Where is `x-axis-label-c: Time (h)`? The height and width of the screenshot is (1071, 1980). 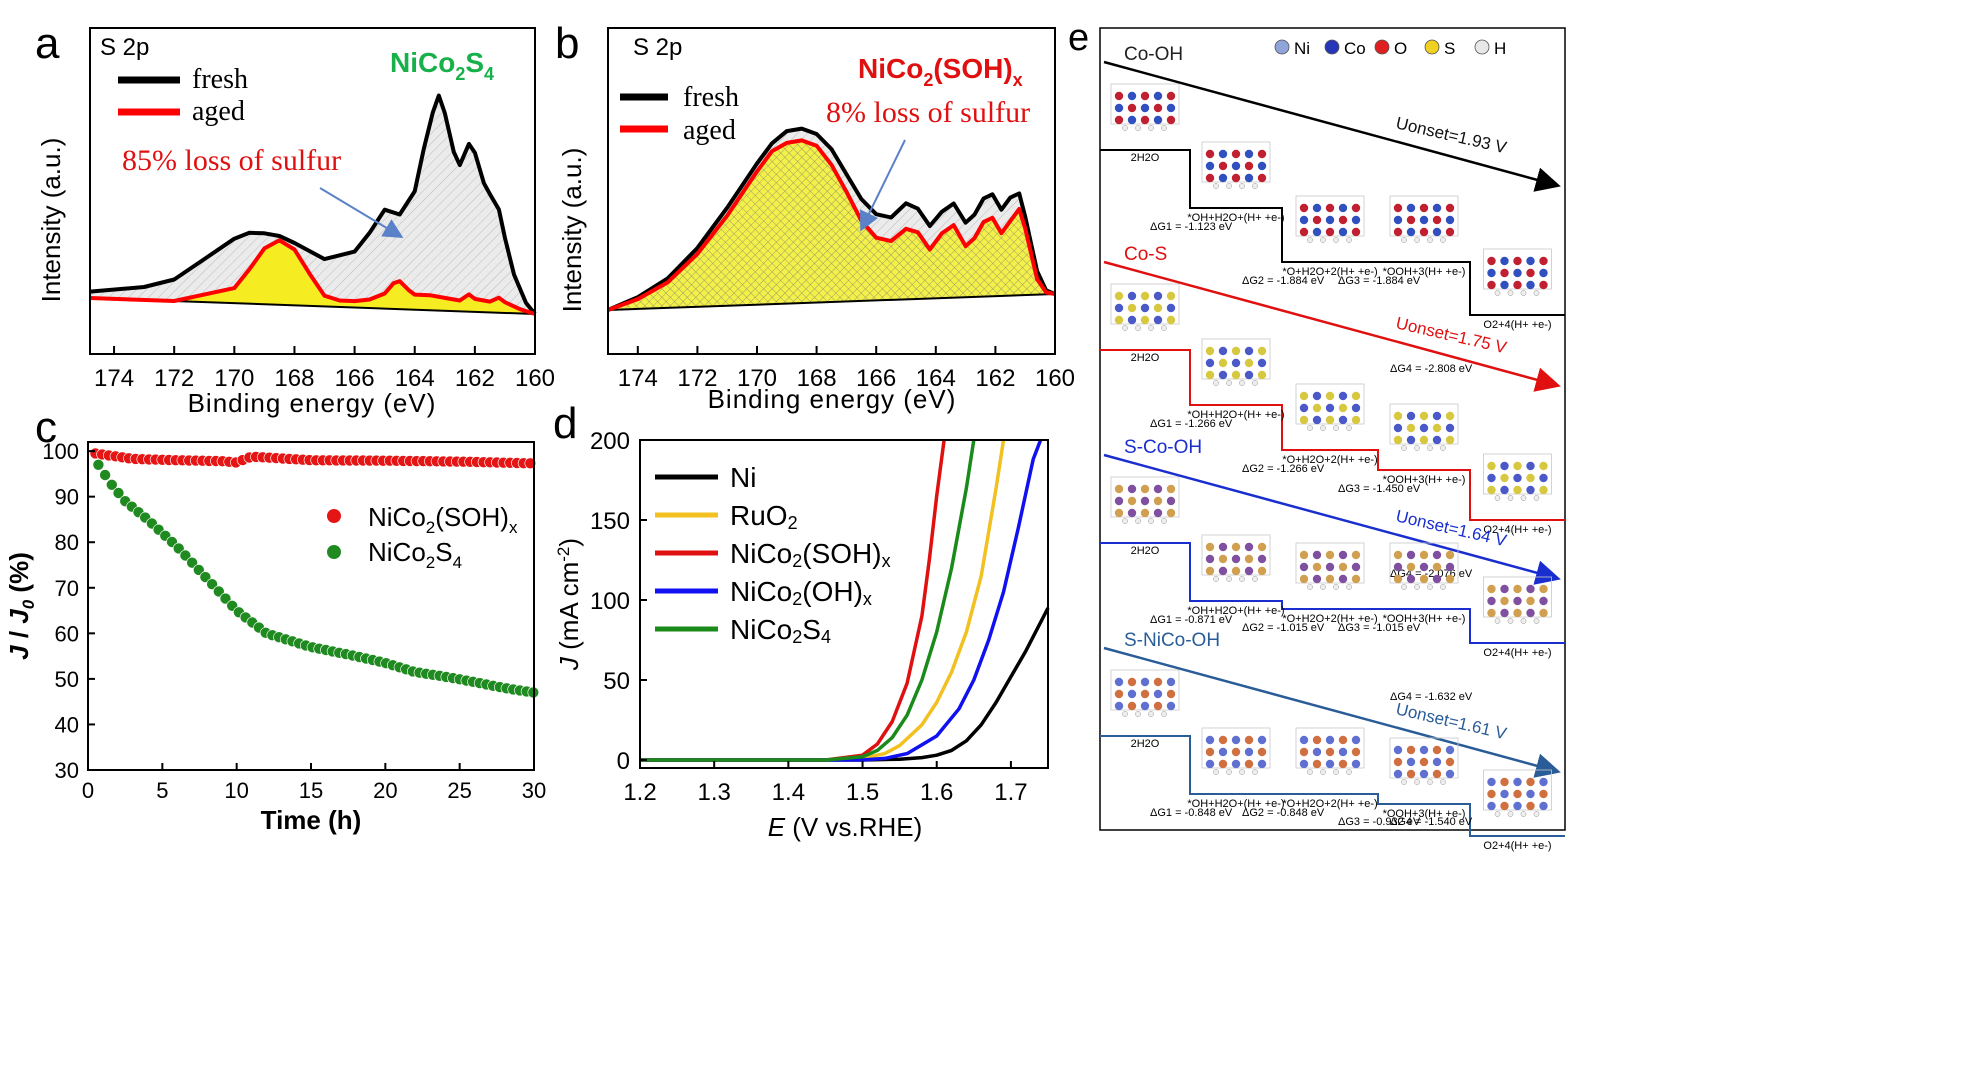 x-axis-label-c: Time (h) is located at coordinates (311, 820).